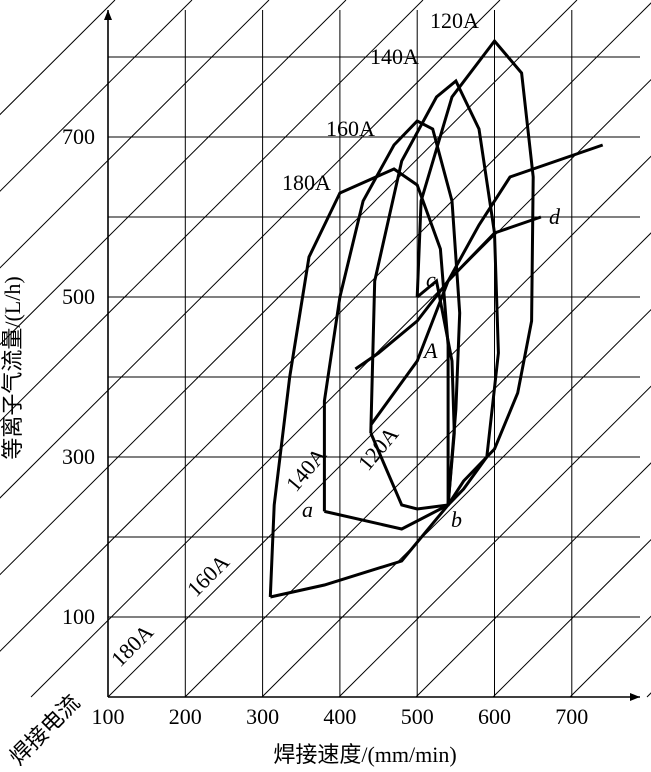  What do you see at coordinates (417, 716) in the screenshot?
I see `x-tick-label: 500` at bounding box center [417, 716].